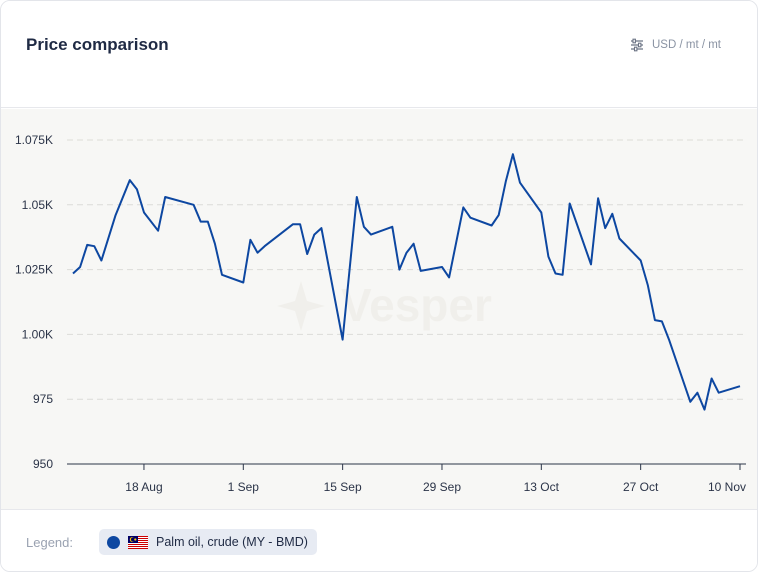  I want to click on malaysia-flag-icon, so click(138, 542).